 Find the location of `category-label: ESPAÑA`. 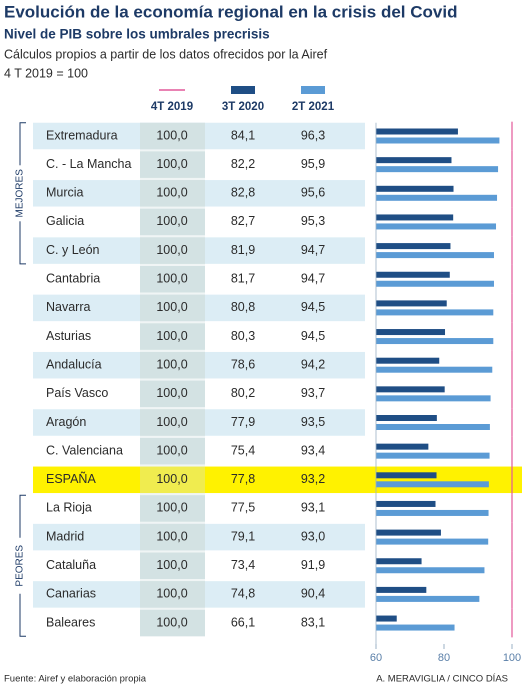

category-label: ESPAÑA is located at coordinates (71, 479).